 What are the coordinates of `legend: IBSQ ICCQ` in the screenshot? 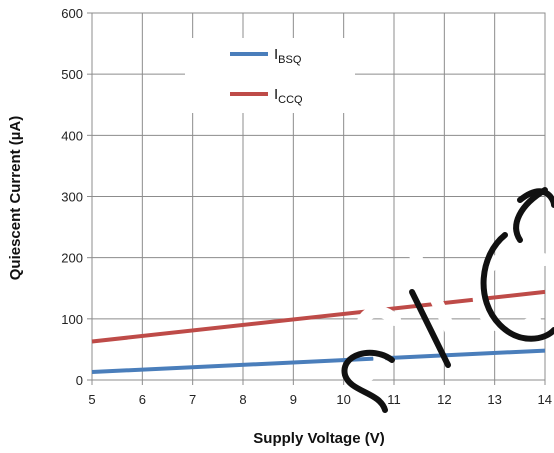 It's located at (270, 75).